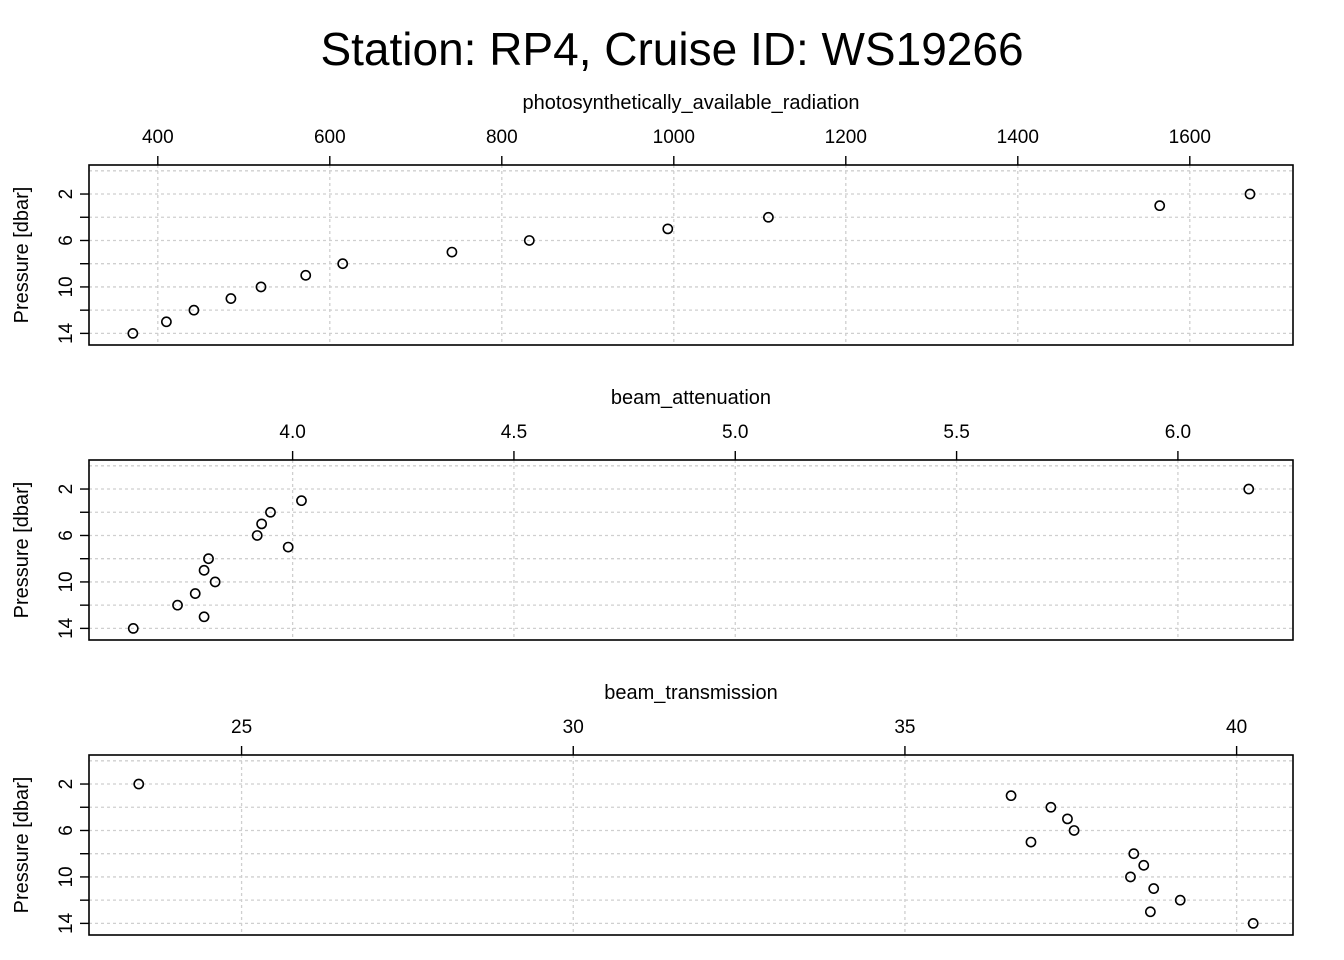 The image size is (1344, 960). I want to click on x-tick-label: 6.0, so click(1178, 432).